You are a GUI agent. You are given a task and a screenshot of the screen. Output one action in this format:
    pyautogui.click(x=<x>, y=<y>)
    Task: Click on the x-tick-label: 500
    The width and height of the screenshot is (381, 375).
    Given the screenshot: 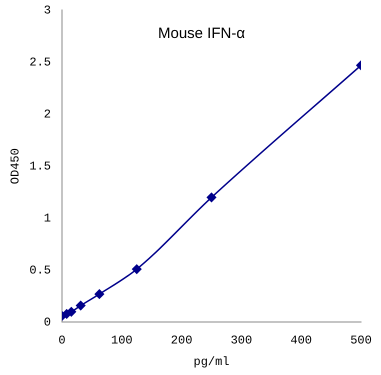 What is the action you would take?
    pyautogui.click(x=361, y=341)
    